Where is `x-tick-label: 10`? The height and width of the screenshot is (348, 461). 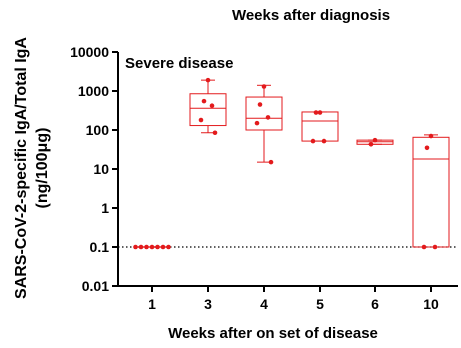 x-tick-label: 10 is located at coordinates (431, 304).